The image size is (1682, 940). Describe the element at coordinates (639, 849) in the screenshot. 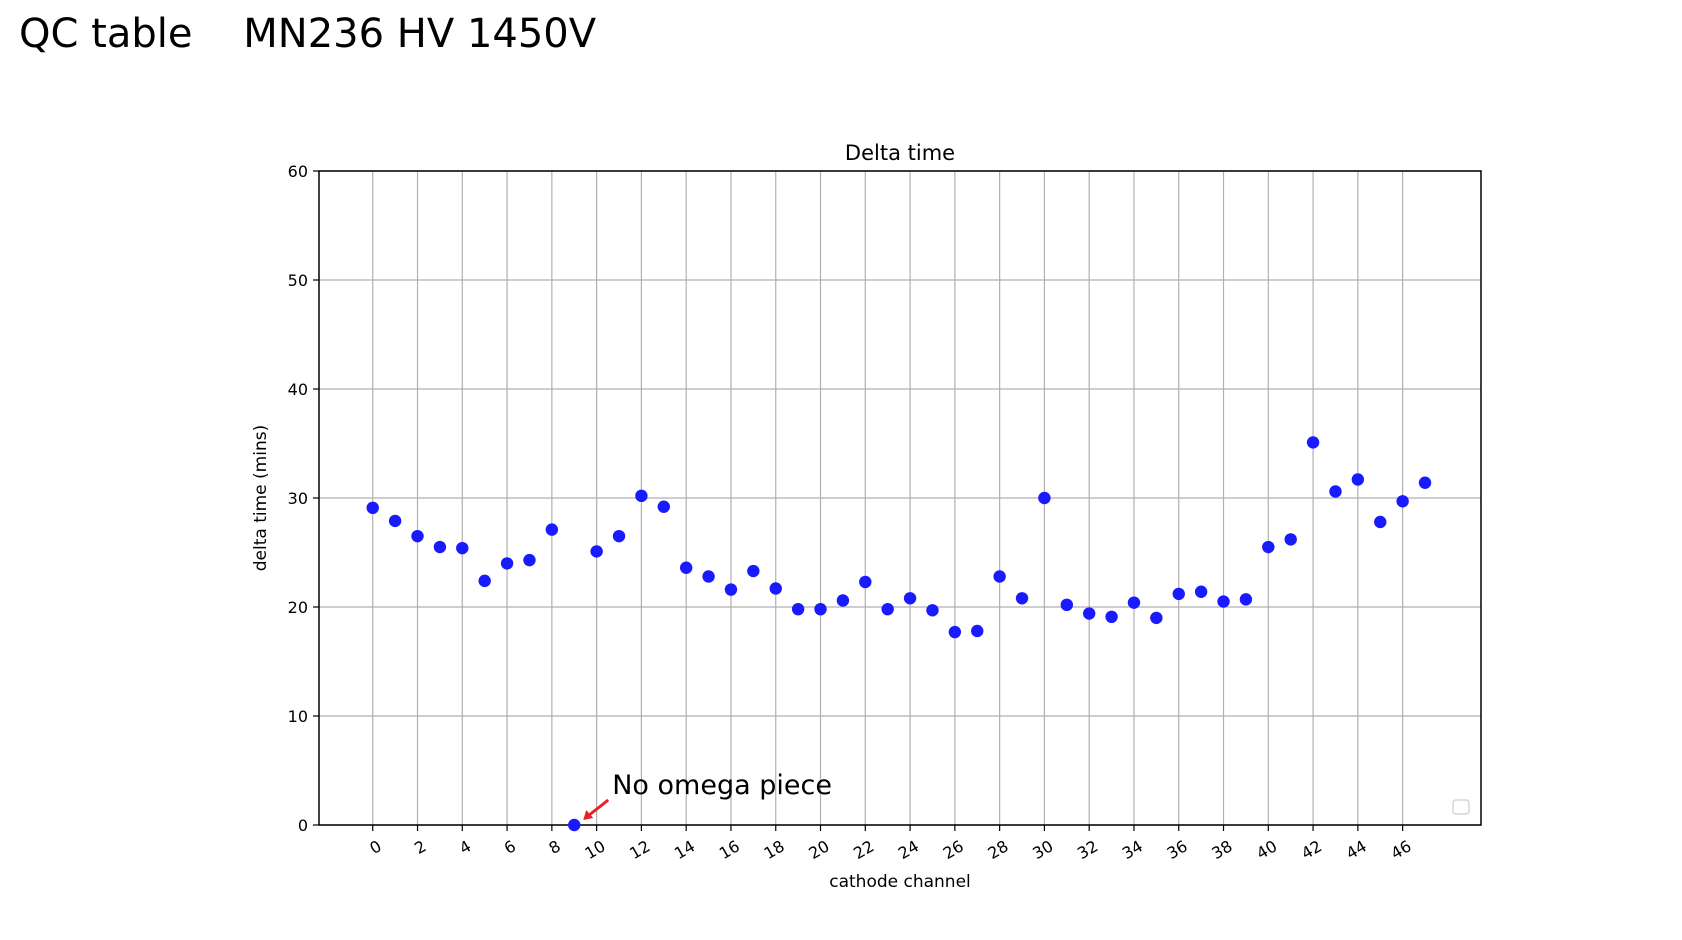

I see `x-tick-label: 12` at that location.